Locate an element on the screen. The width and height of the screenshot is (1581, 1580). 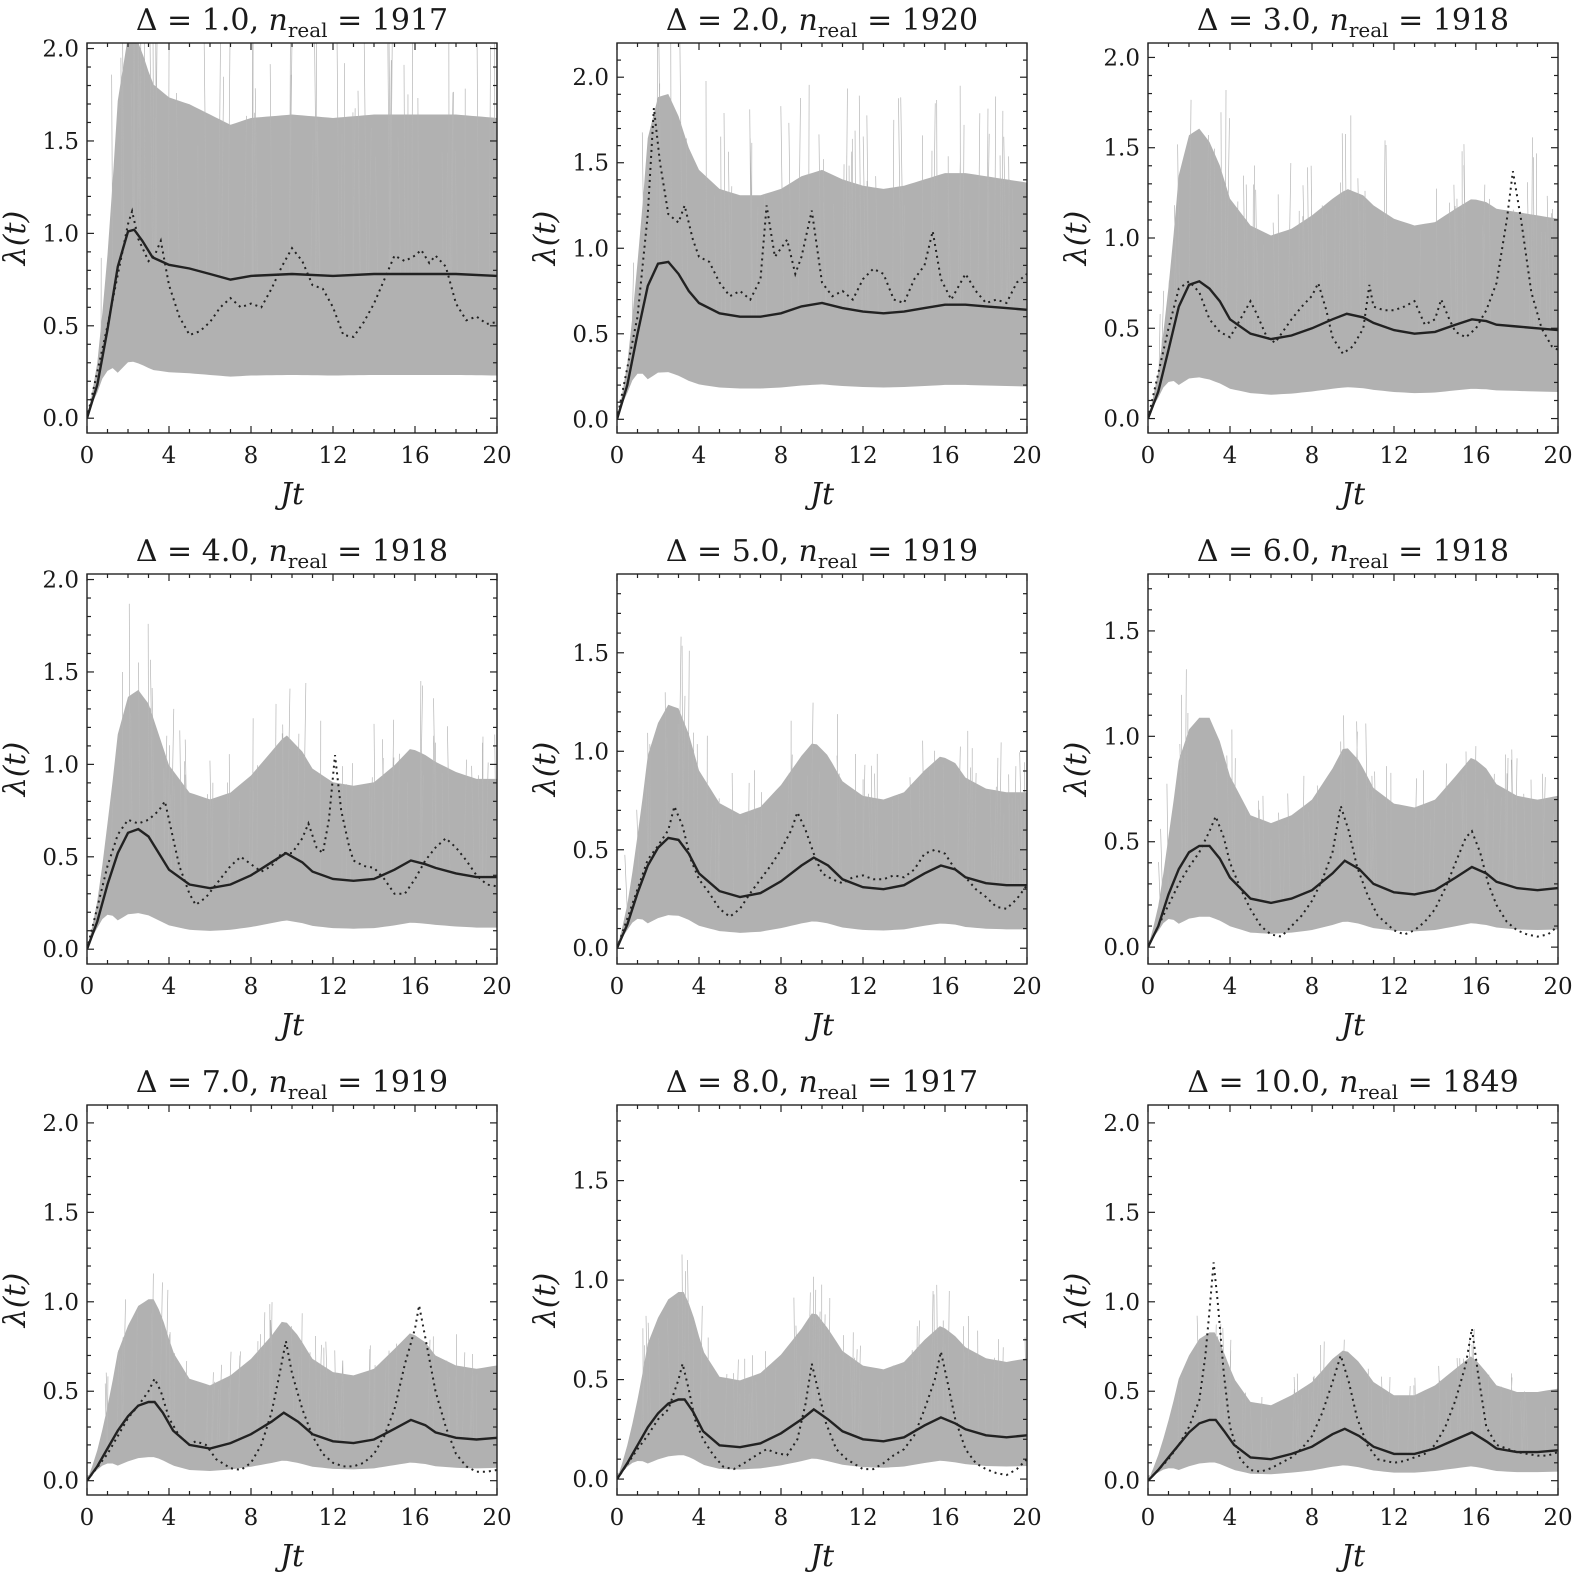
subplot-title: Δ = 7.0, nreal = 1919 is located at coordinates (292, 1084).